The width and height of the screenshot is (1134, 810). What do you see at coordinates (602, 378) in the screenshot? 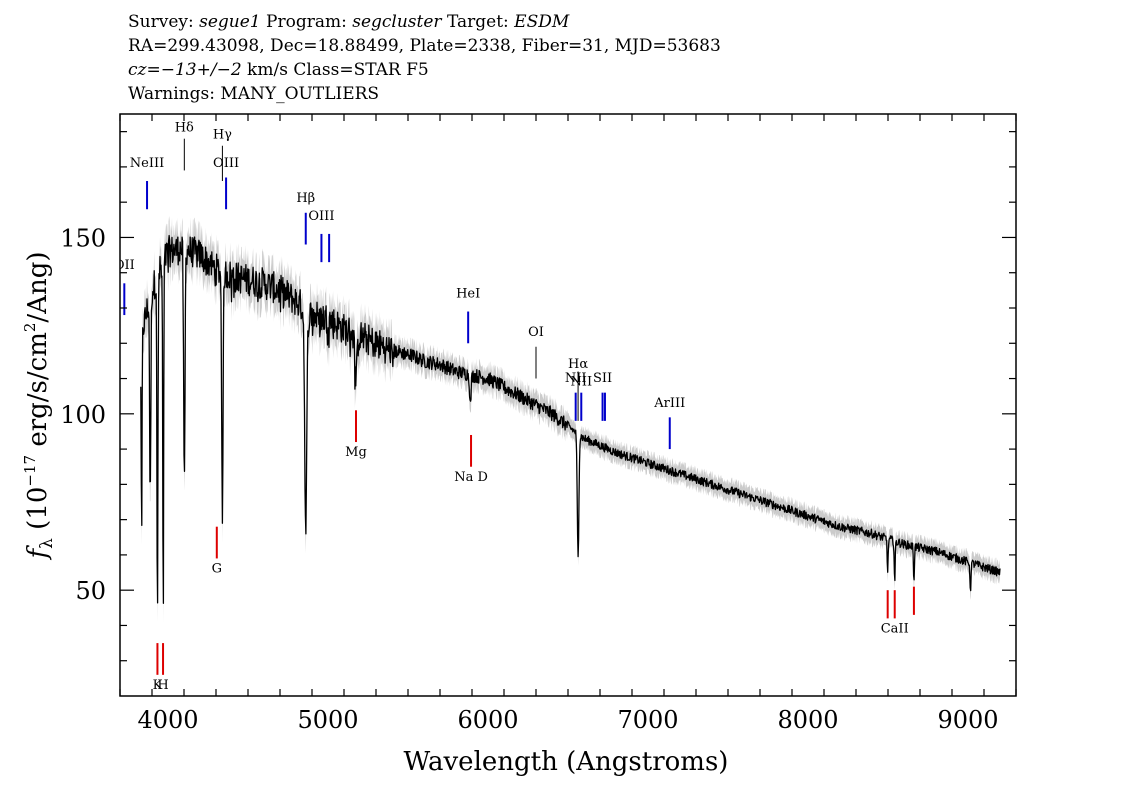
I see `line-label: SII` at bounding box center [602, 378].